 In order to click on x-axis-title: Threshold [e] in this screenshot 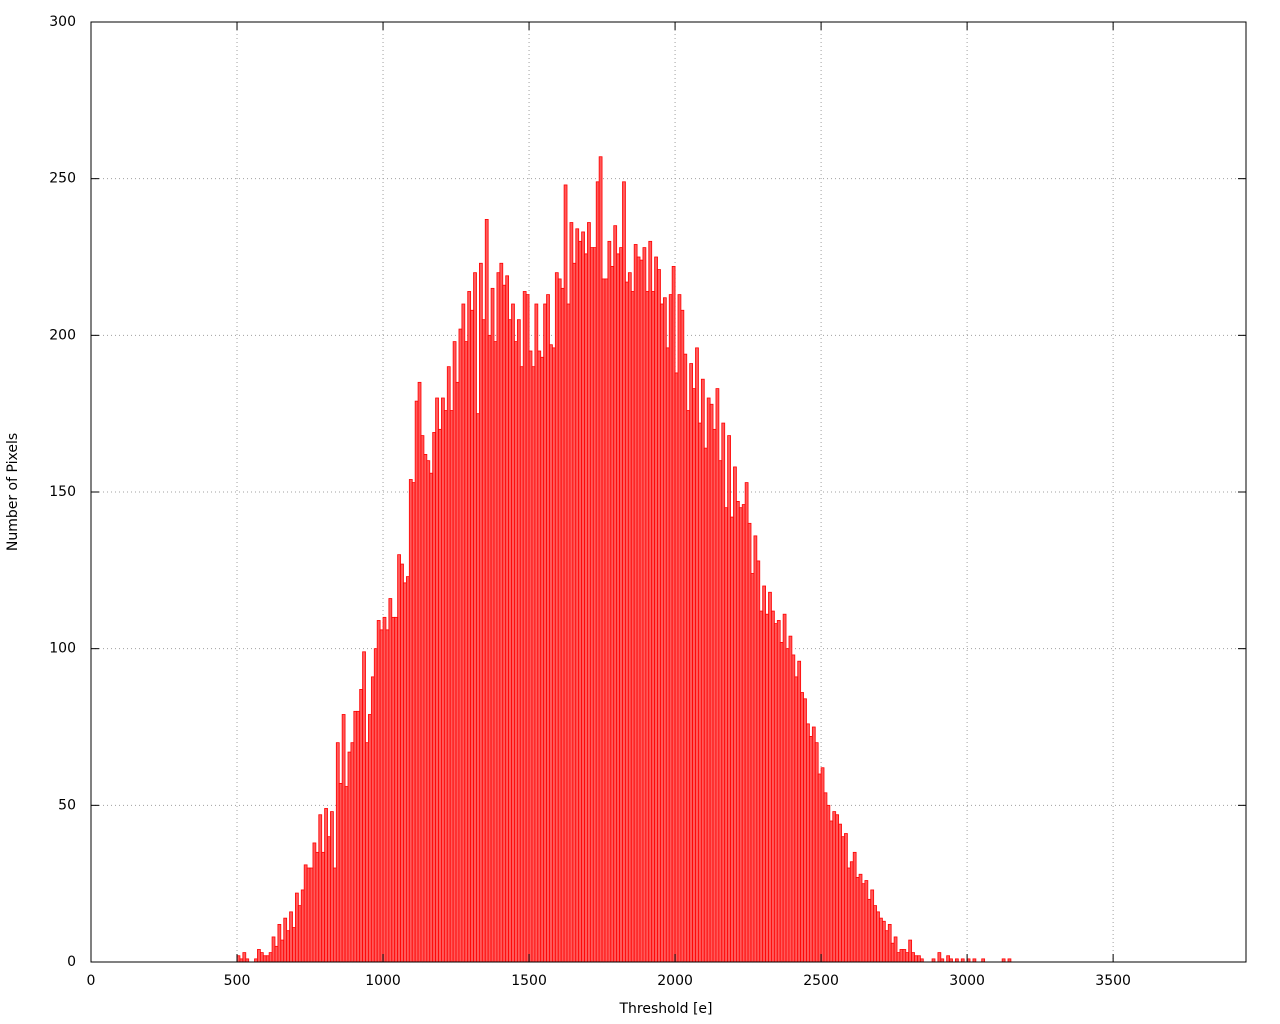, I will do `click(666, 1009)`.